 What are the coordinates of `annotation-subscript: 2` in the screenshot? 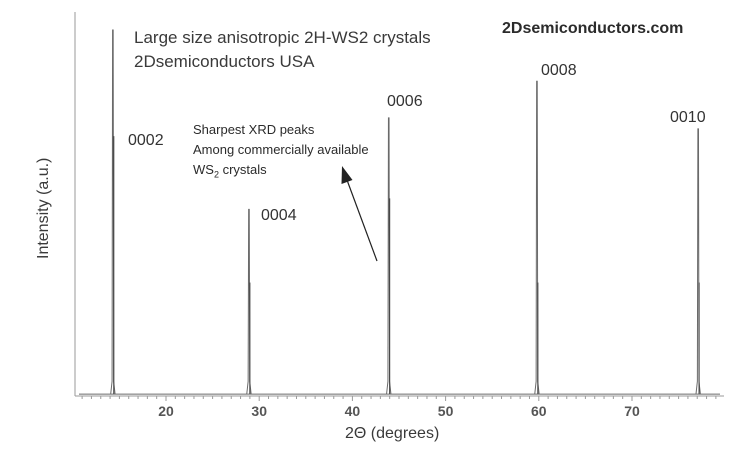 It's located at (216, 174).